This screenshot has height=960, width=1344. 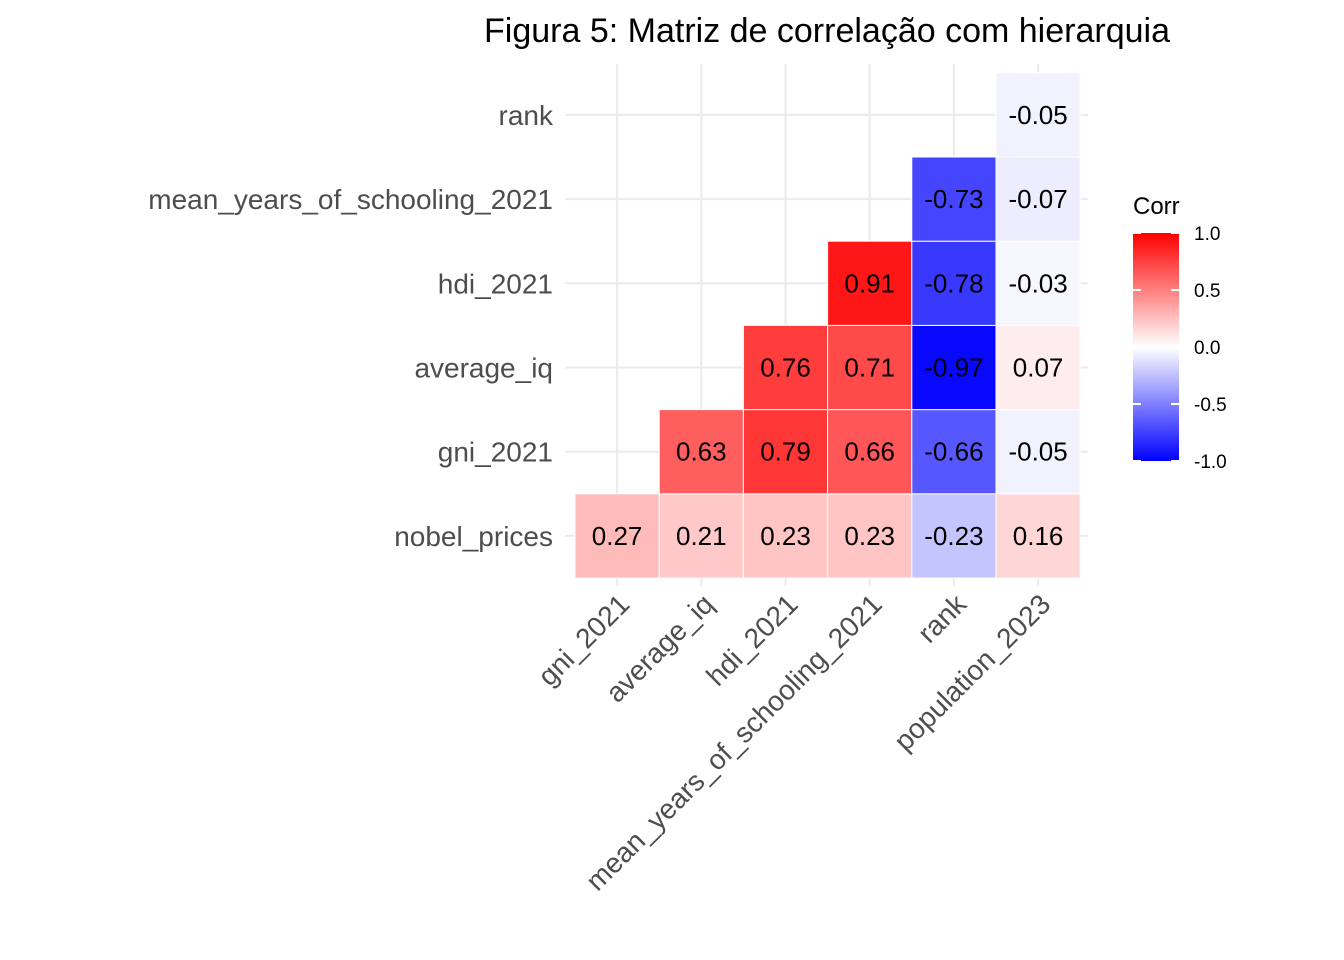 What do you see at coordinates (734, 742) in the screenshot?
I see `x-tick-label: mean_years_of_schooling_2021` at bounding box center [734, 742].